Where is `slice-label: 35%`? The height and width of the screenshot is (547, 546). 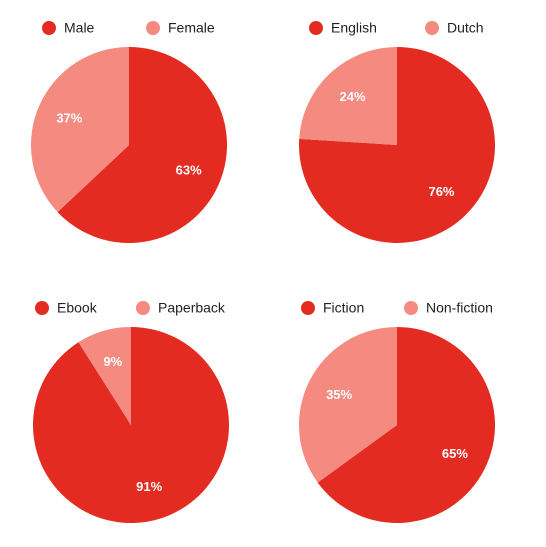 slice-label: 35% is located at coordinates (339, 394).